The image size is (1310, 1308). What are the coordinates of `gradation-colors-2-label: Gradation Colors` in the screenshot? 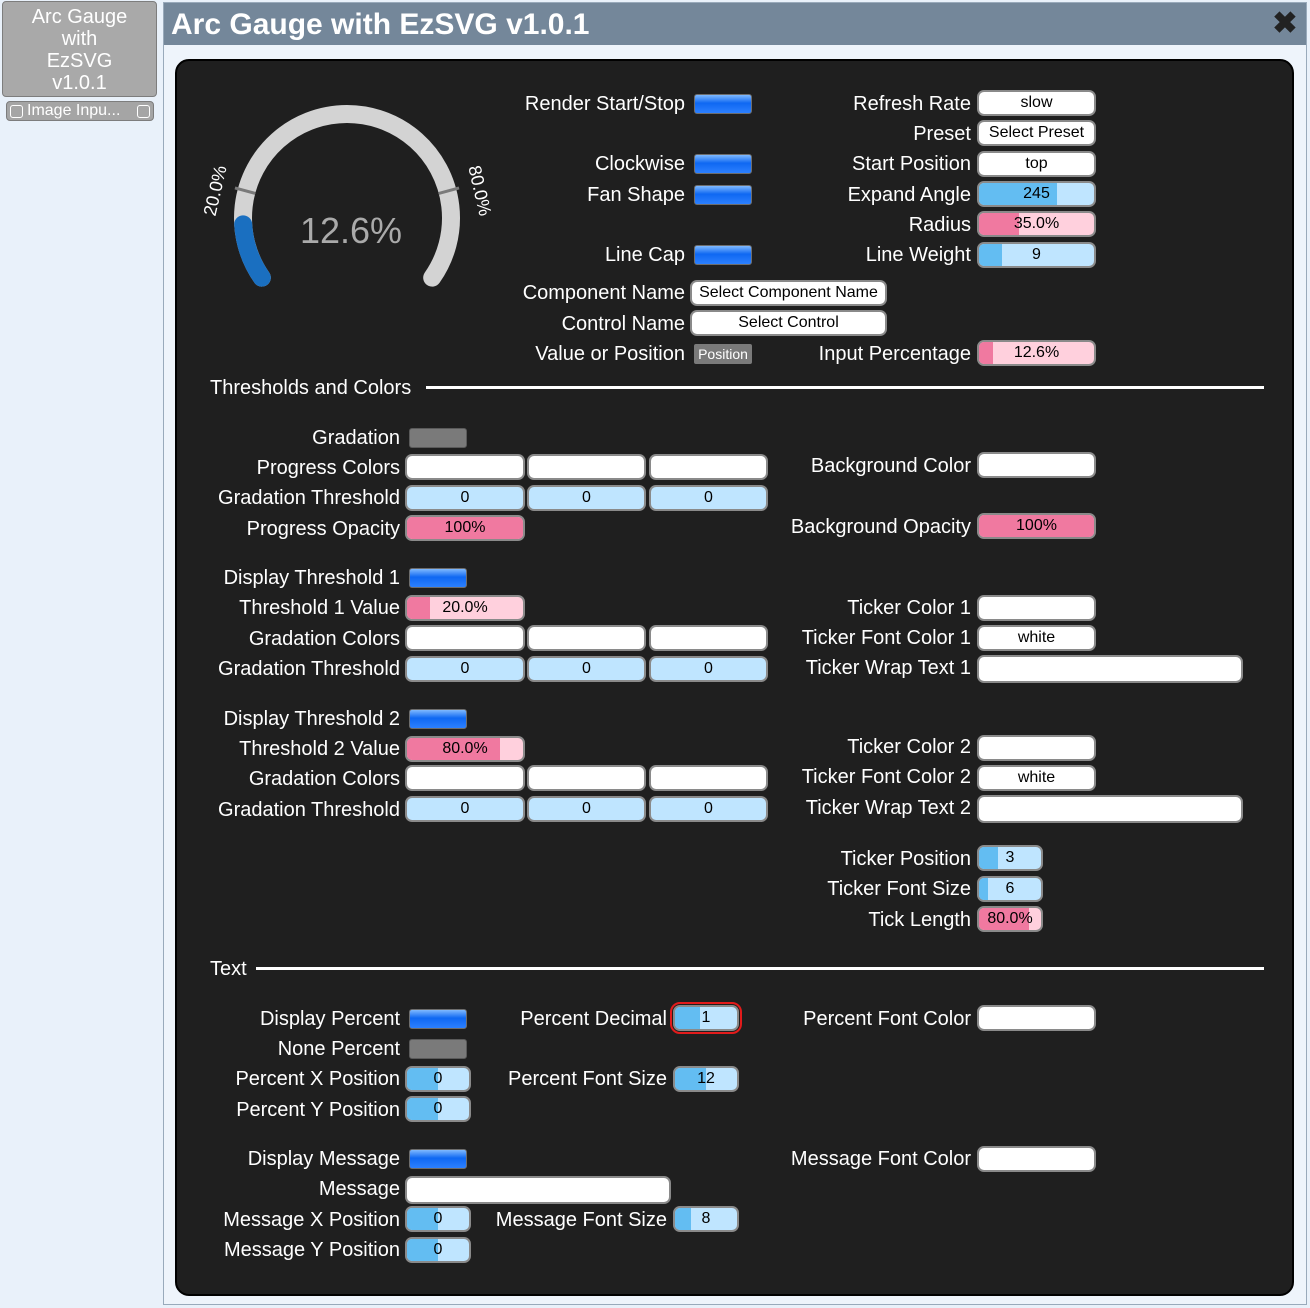 It's located at (324, 779).